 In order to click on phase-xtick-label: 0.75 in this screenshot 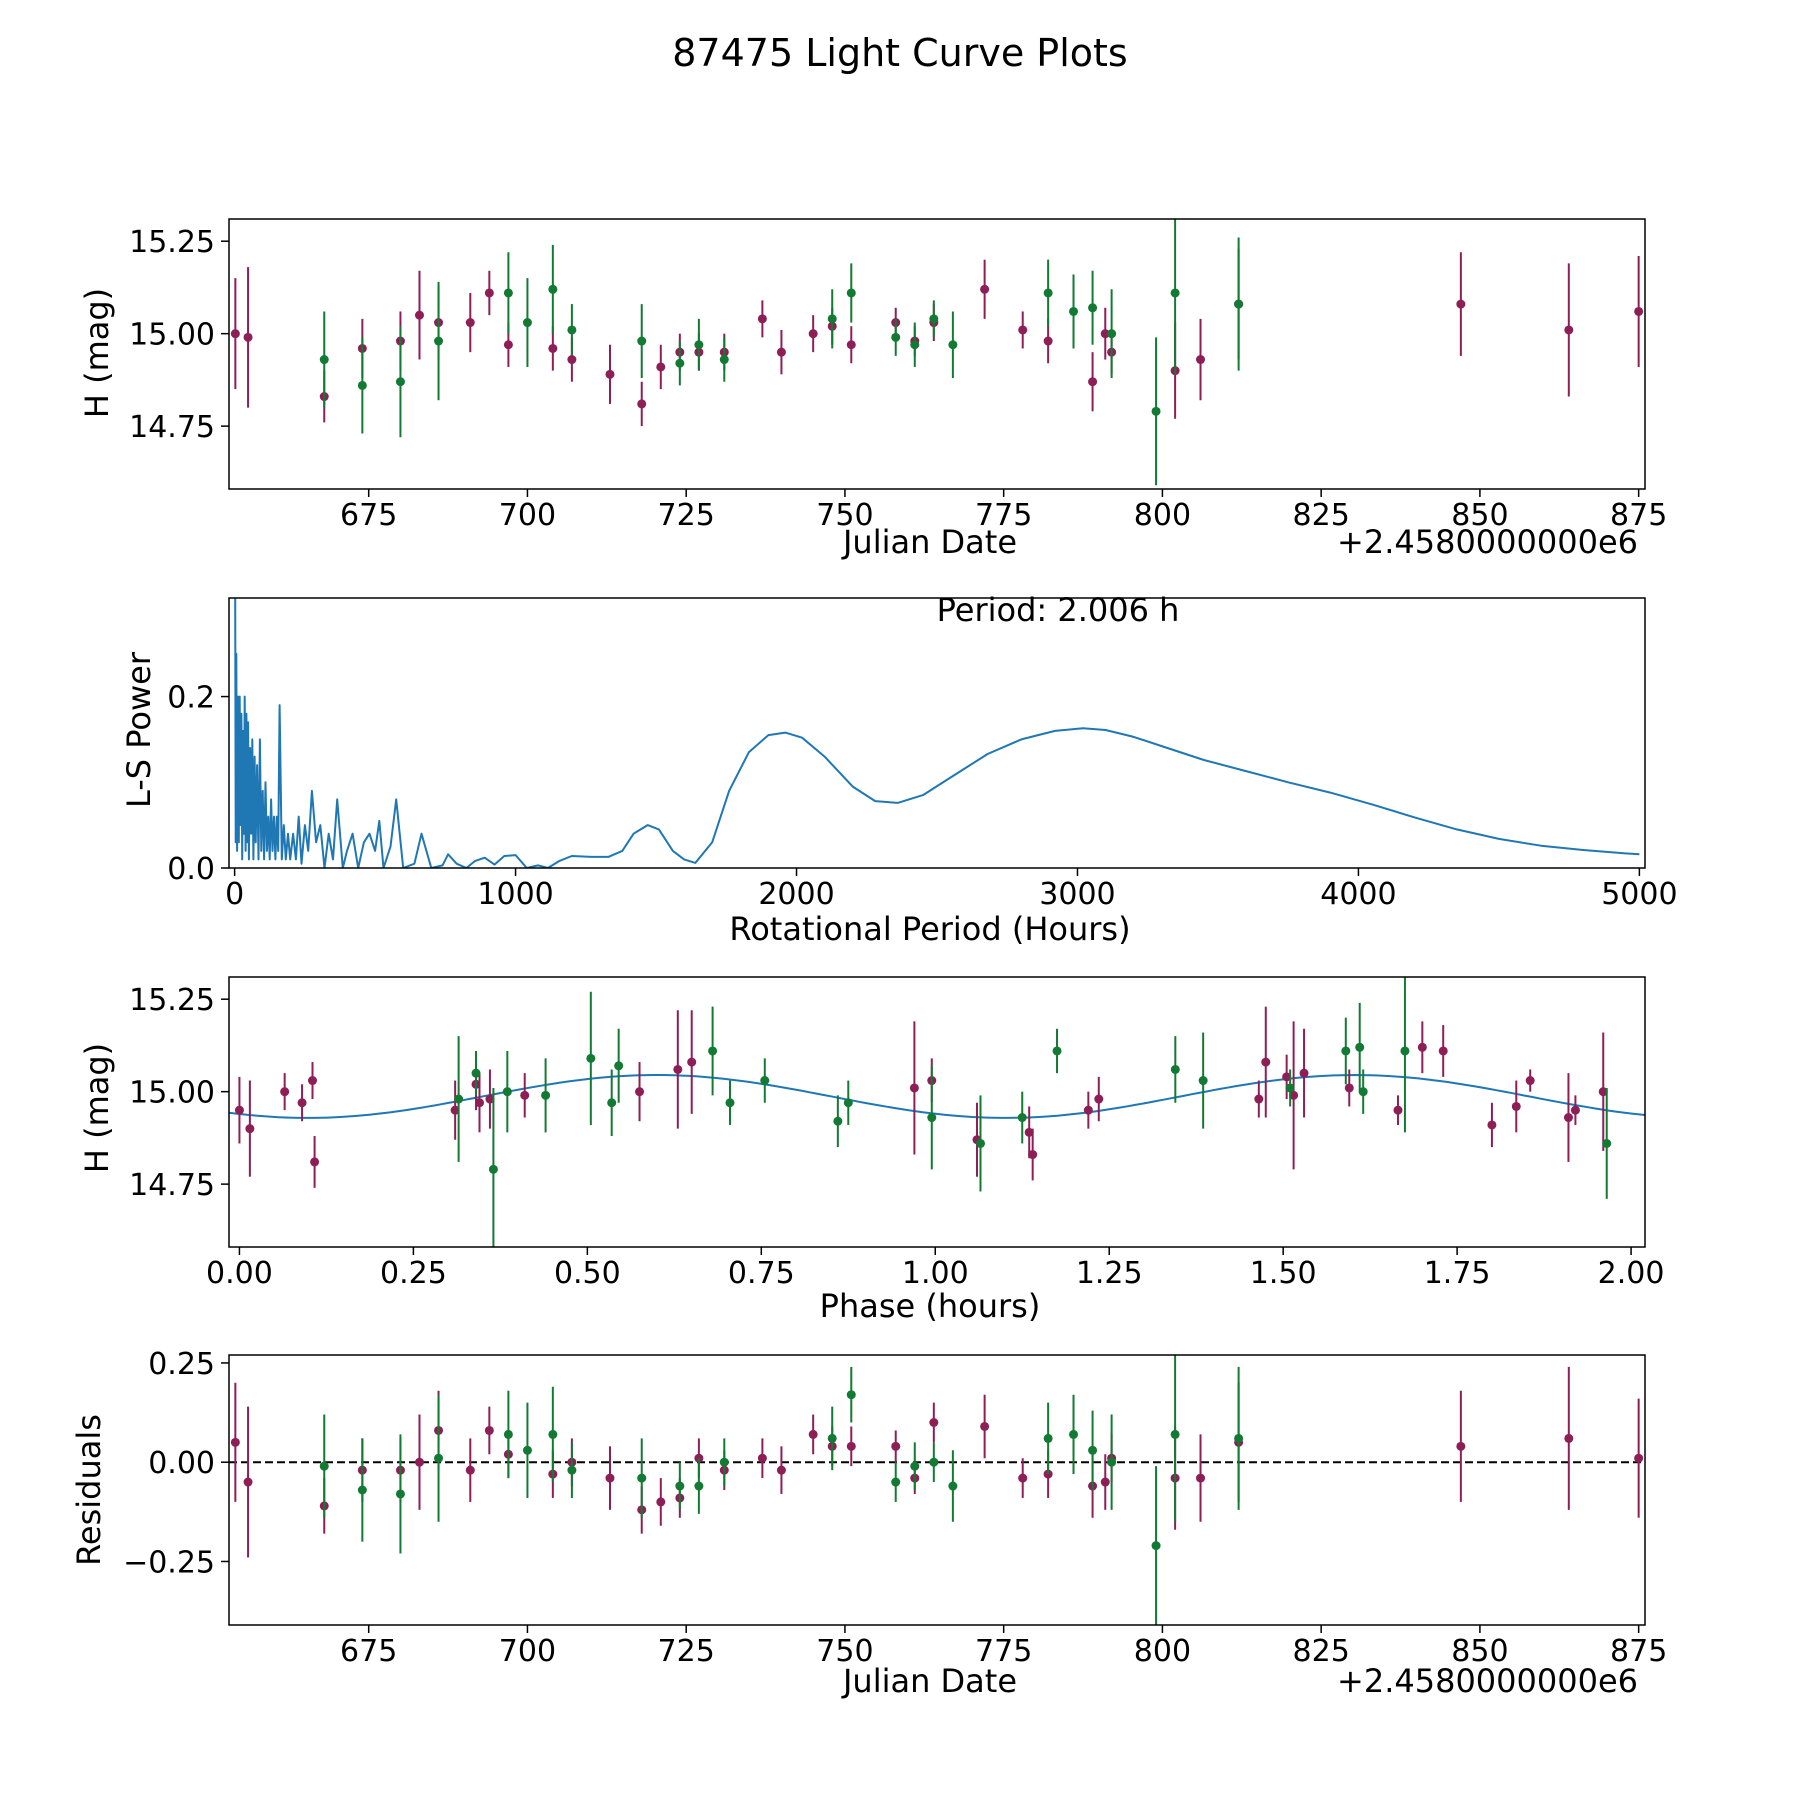, I will do `click(761, 1273)`.